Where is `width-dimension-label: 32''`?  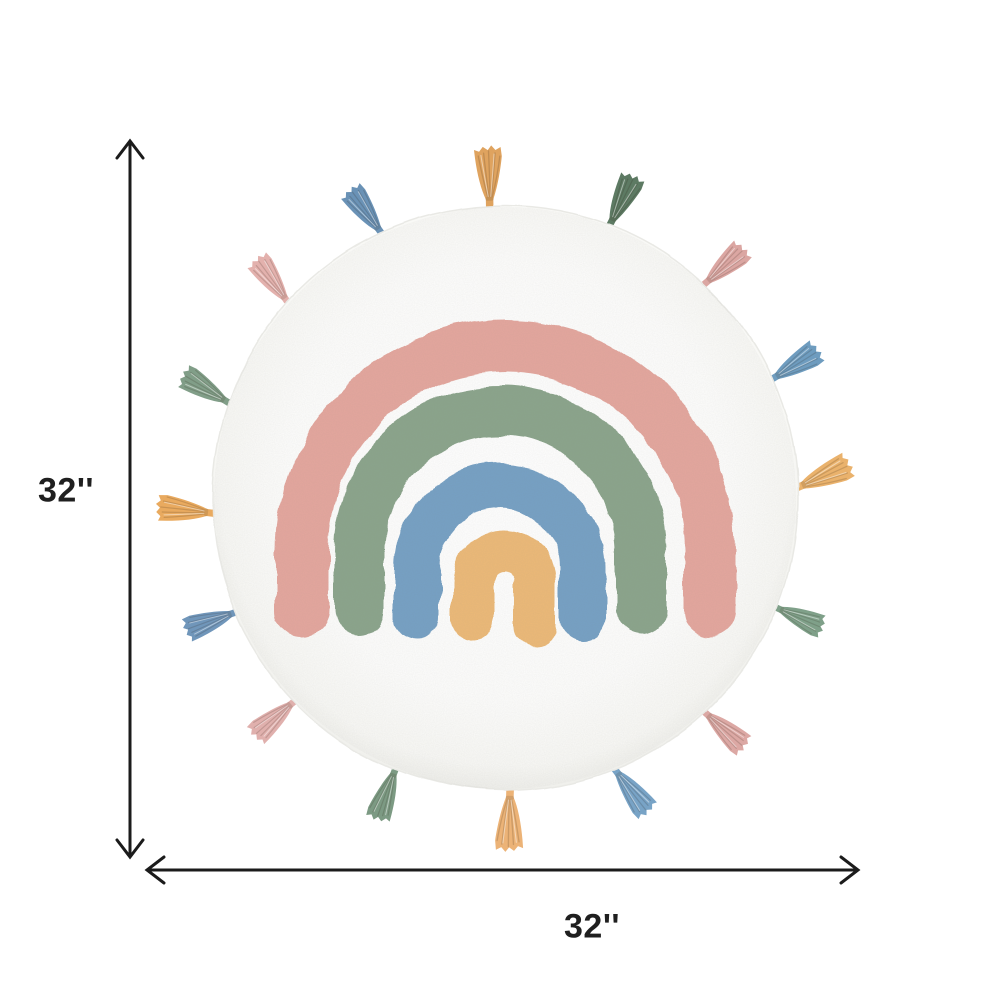
width-dimension-label: 32'' is located at coordinates (592, 926).